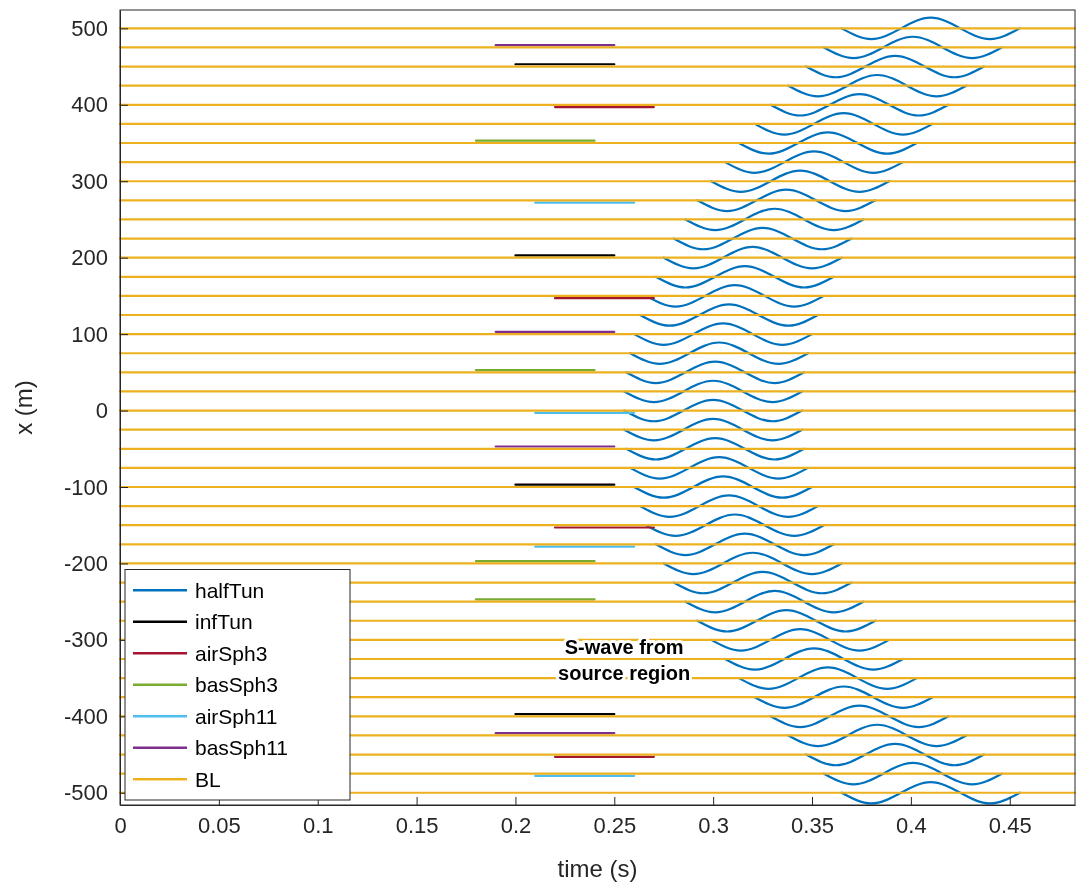 This screenshot has width=1078, height=890. What do you see at coordinates (85, 793) in the screenshot?
I see `y-tick-label: -500` at bounding box center [85, 793].